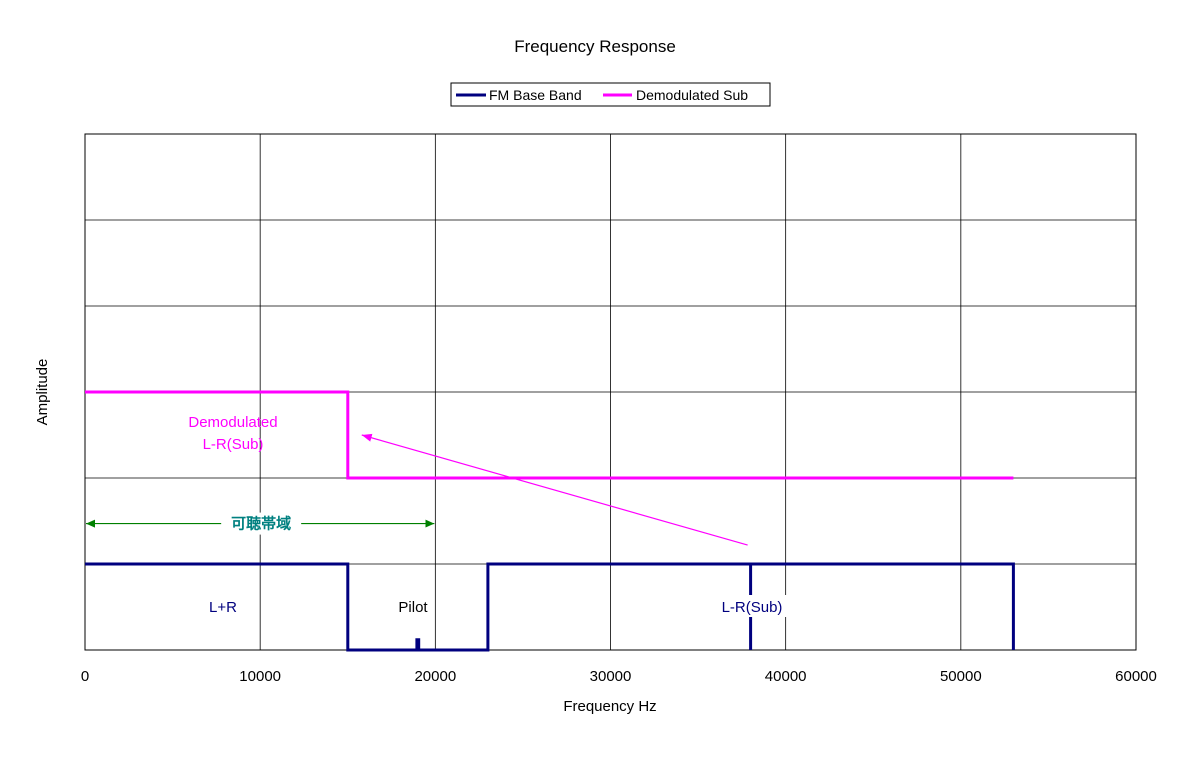 This screenshot has height=757, width=1198. Describe the element at coordinates (413, 607) in the screenshot. I see `pilot-label: Pilot` at that location.